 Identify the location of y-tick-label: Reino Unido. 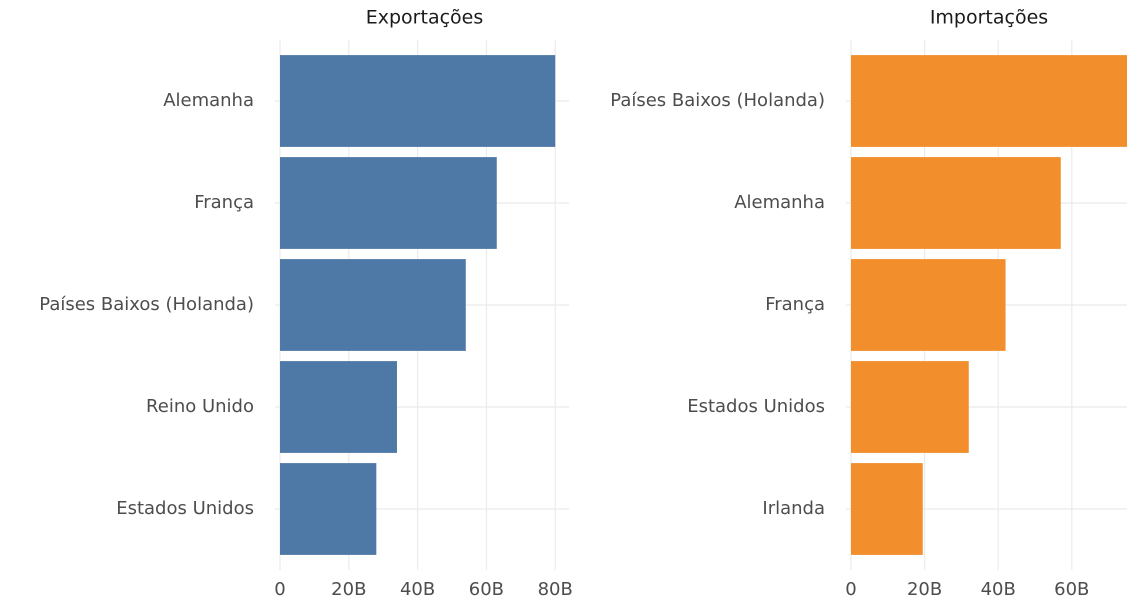
(200, 406).